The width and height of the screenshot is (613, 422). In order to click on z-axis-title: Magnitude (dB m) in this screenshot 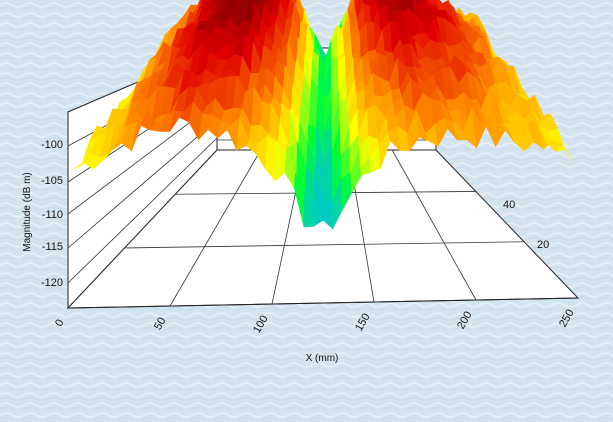, I will do `click(27, 211)`.